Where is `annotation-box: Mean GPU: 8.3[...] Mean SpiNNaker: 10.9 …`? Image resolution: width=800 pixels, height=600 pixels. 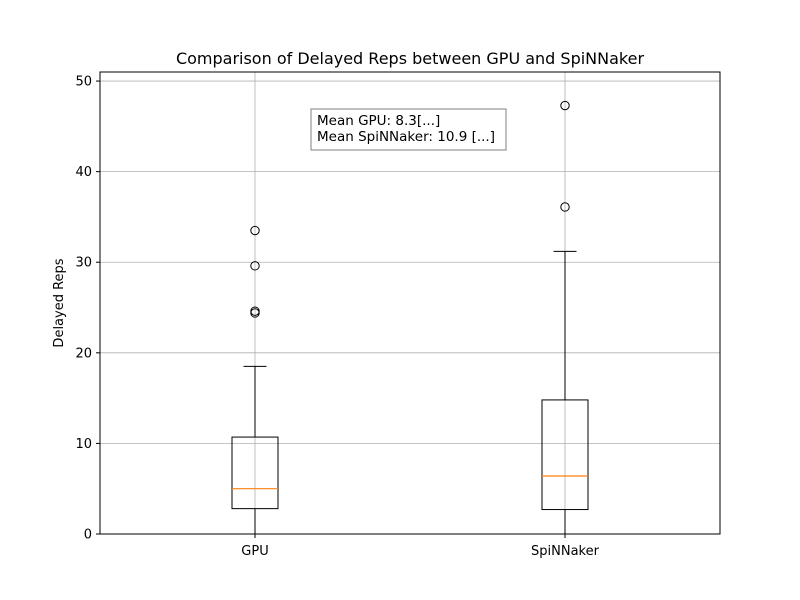 annotation-box: Mean GPU: 8.3[...] Mean SpiNNaker: 10.9 … is located at coordinates (408, 129).